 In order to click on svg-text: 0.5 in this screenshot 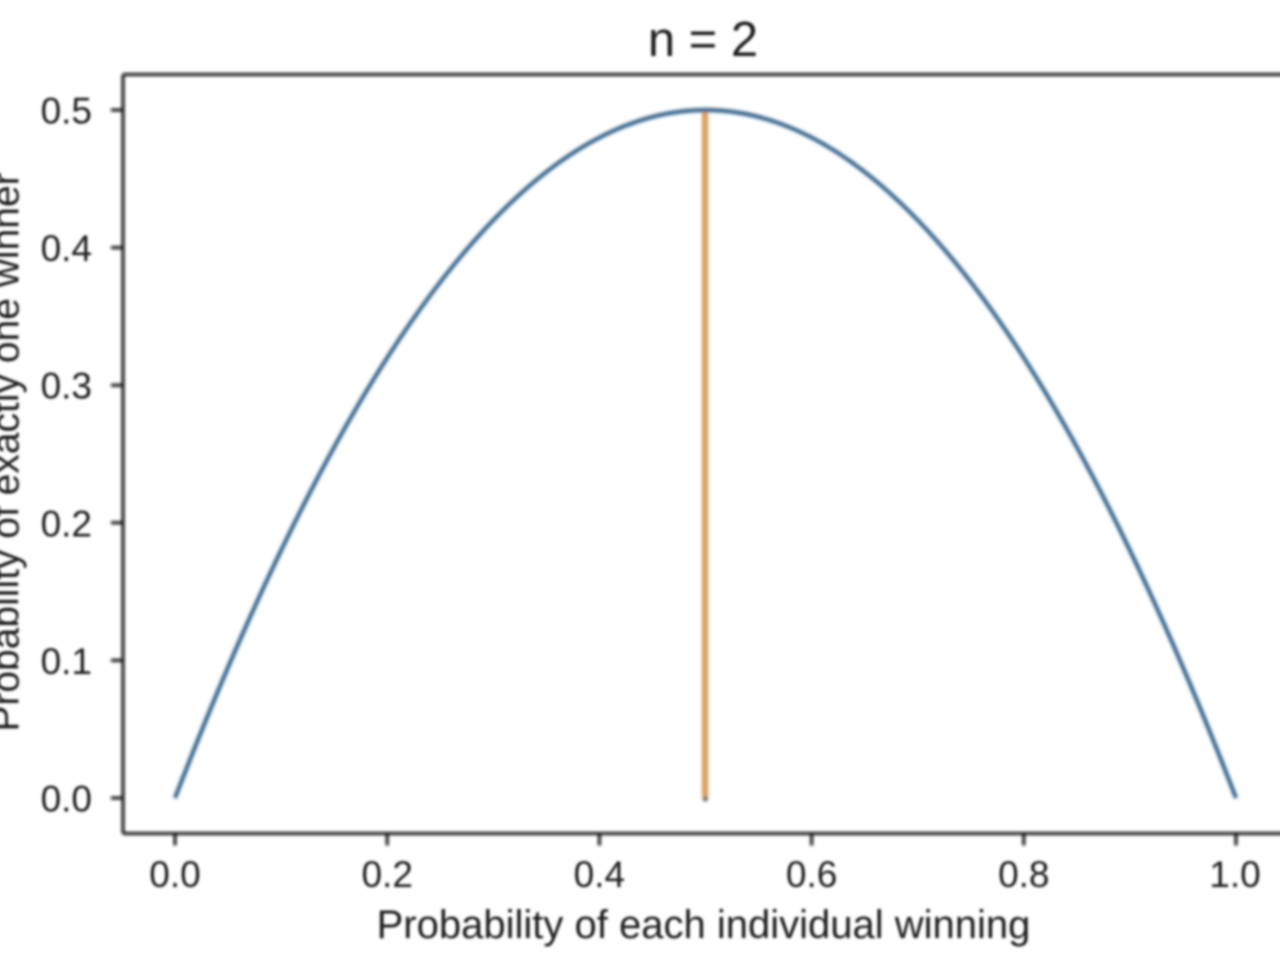, I will do `click(66, 111)`.